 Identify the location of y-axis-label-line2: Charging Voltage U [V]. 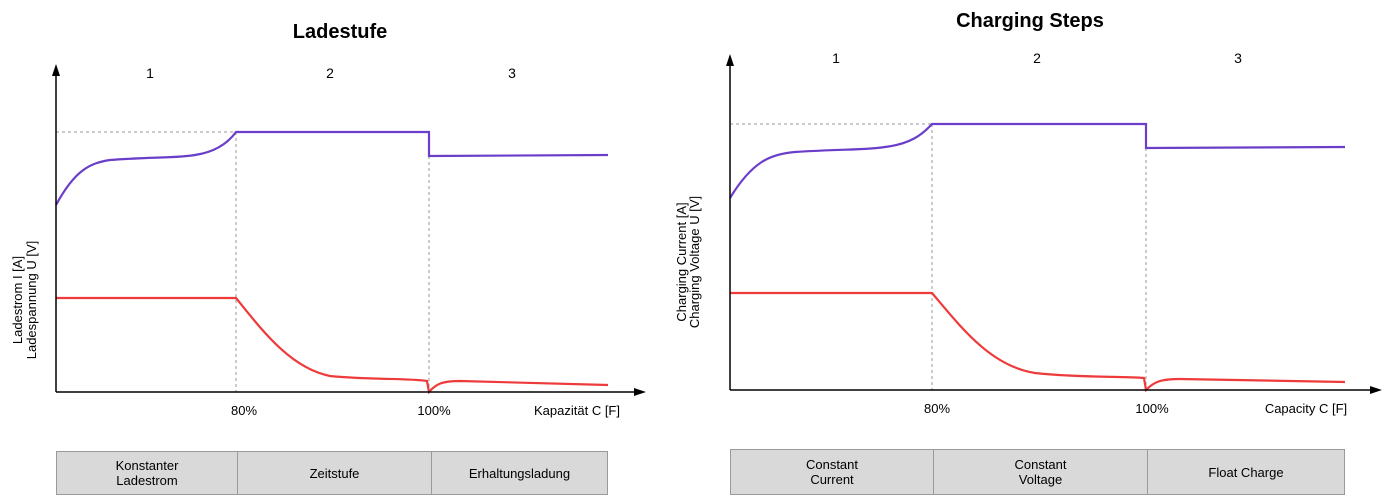
(694, 262).